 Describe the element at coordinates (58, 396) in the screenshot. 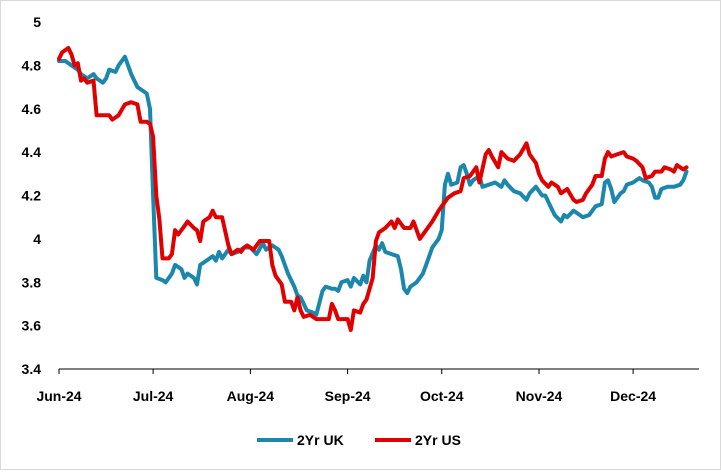

I see `x-tick-label: Jun-24` at that location.